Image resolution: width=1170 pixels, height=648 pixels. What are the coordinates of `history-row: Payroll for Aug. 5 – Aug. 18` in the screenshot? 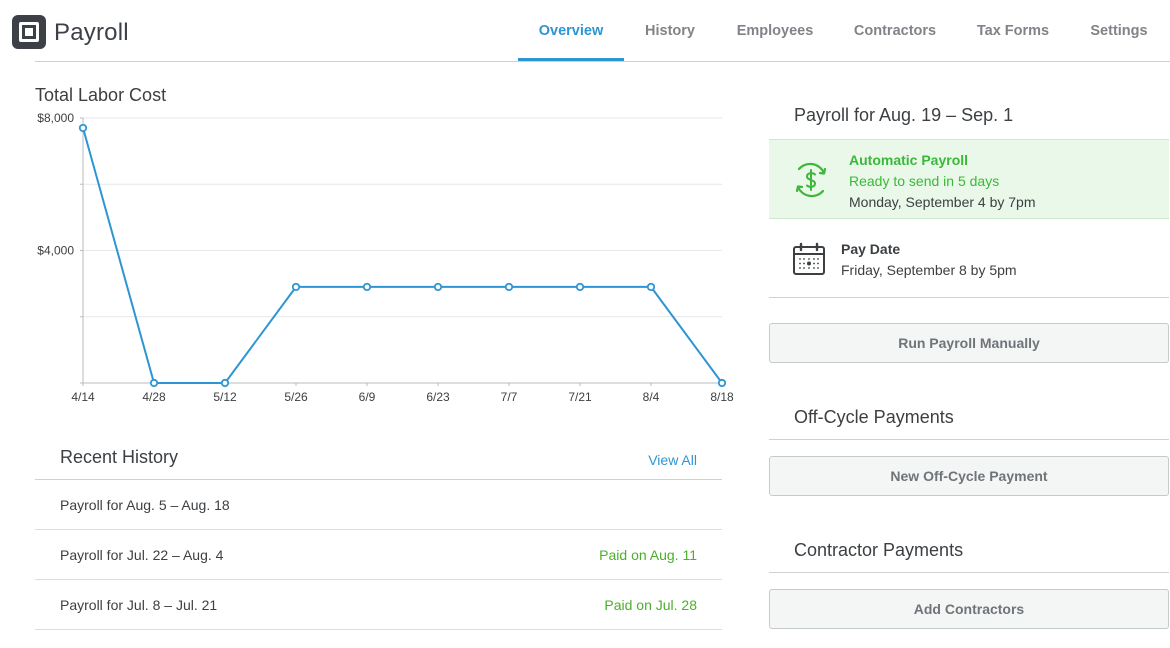 It's located at (378, 505).